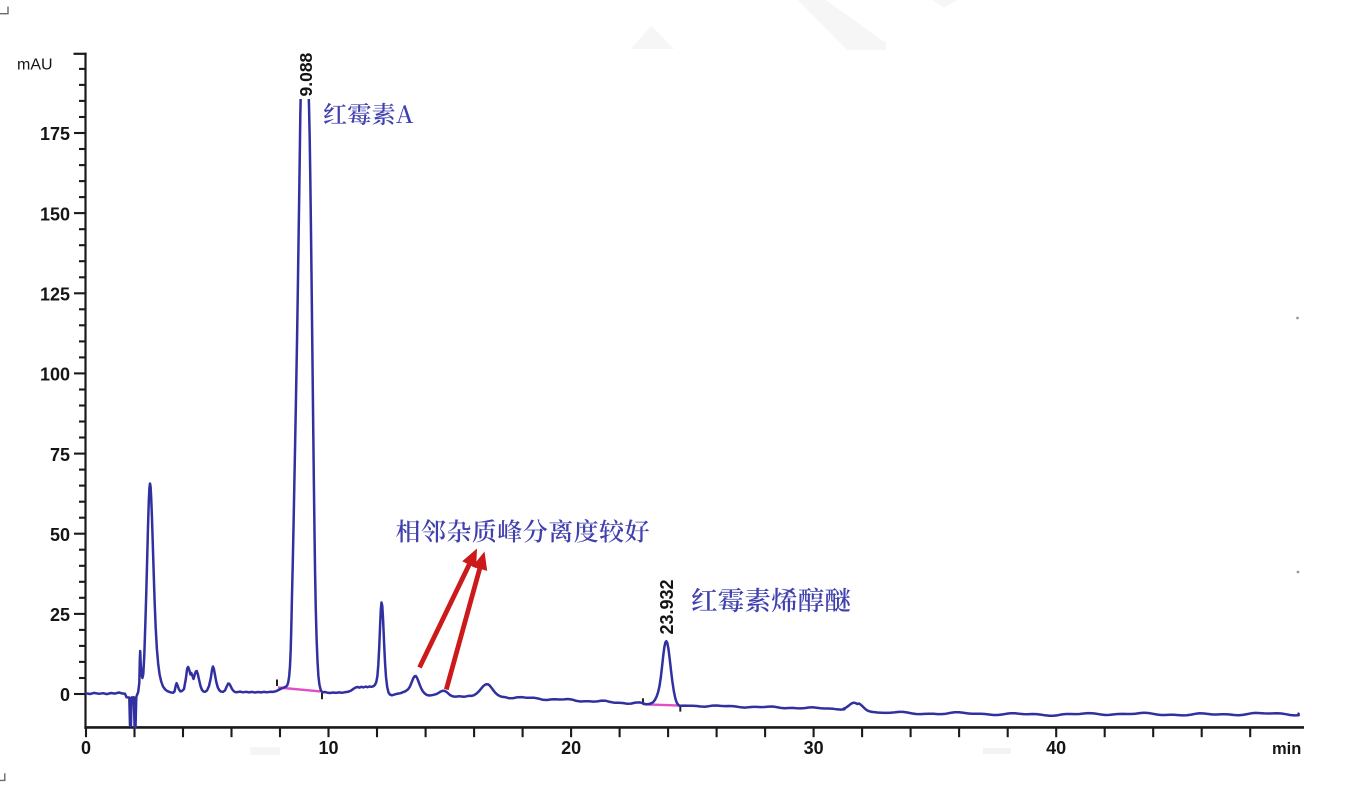 This screenshot has width=1345, height=797. Describe the element at coordinates (60, 535) in the screenshot. I see `svg-text: 50` at that location.